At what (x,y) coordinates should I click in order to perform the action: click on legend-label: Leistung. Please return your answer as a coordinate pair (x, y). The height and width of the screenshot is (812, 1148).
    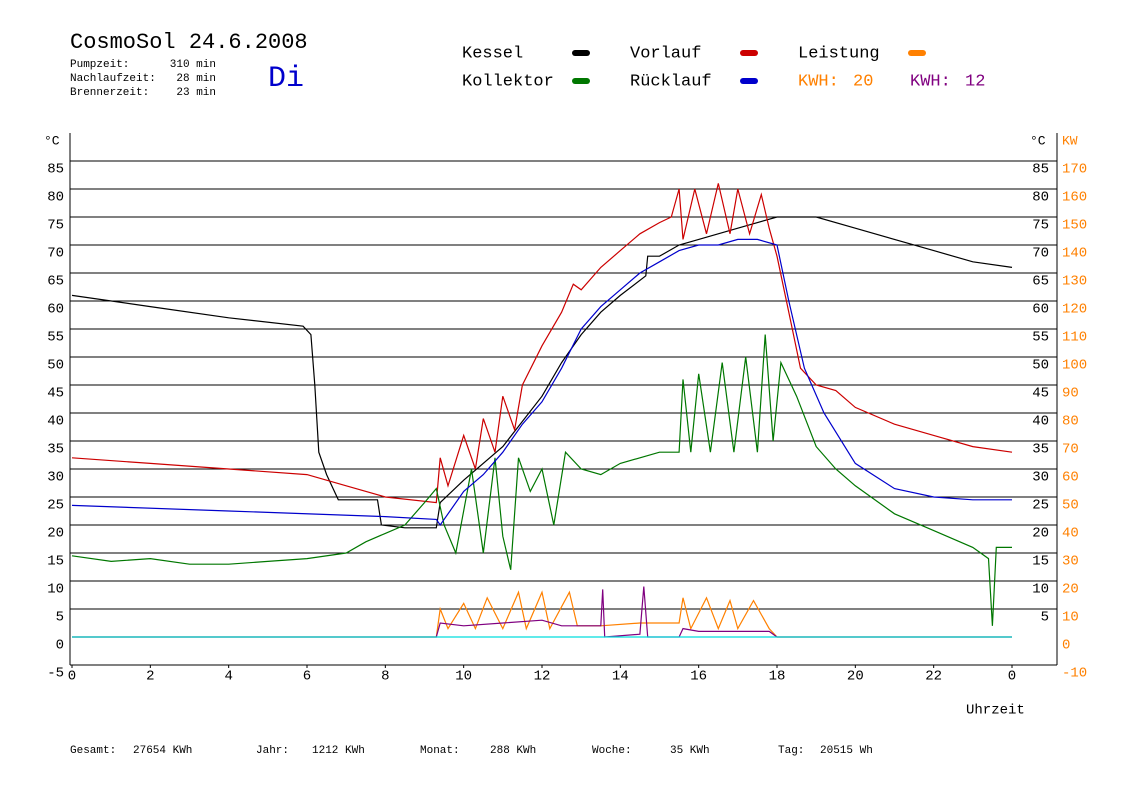
    Looking at the image, I should click on (839, 53).